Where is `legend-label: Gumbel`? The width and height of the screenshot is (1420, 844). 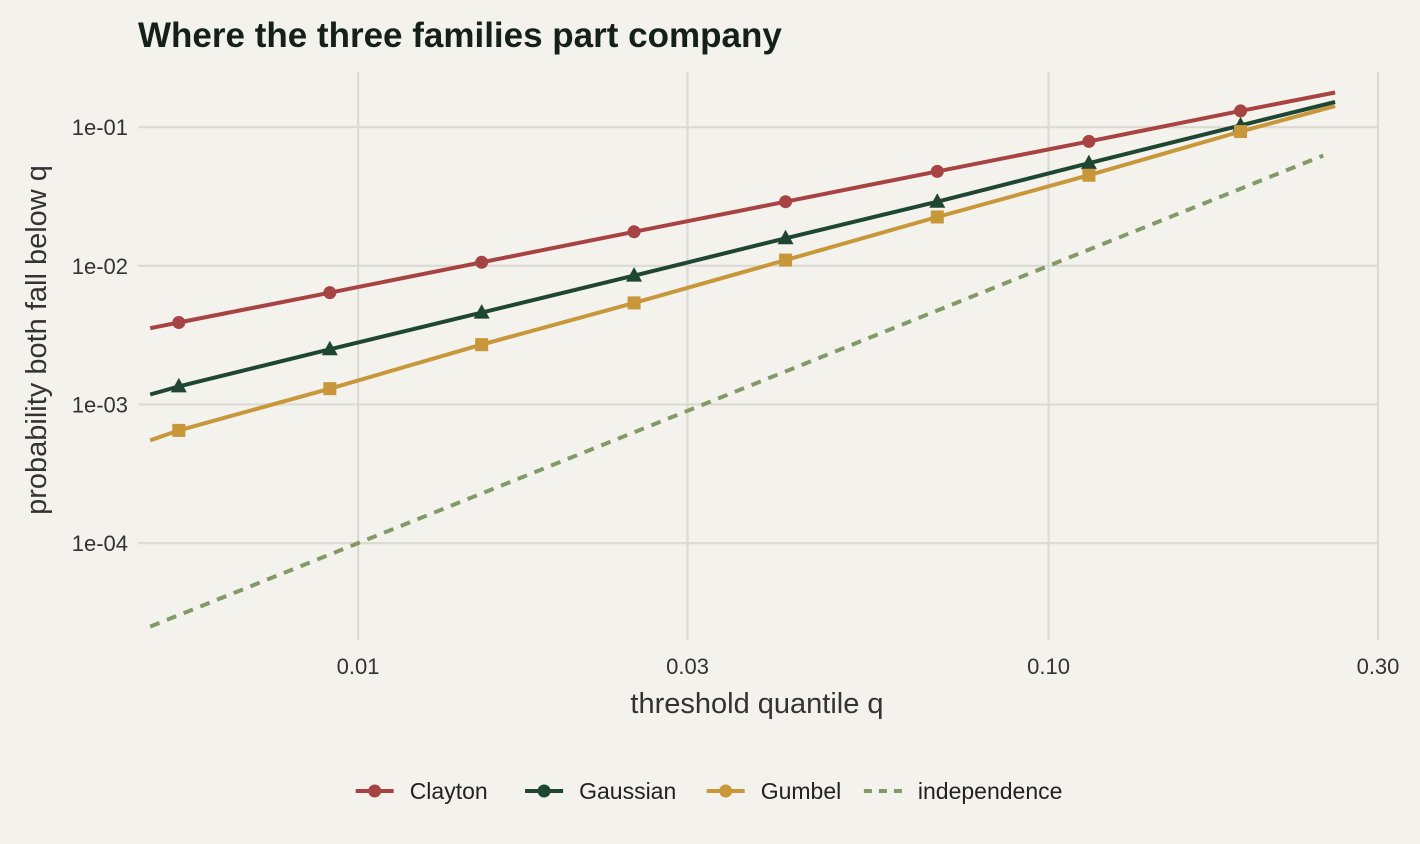 legend-label: Gumbel is located at coordinates (801, 791).